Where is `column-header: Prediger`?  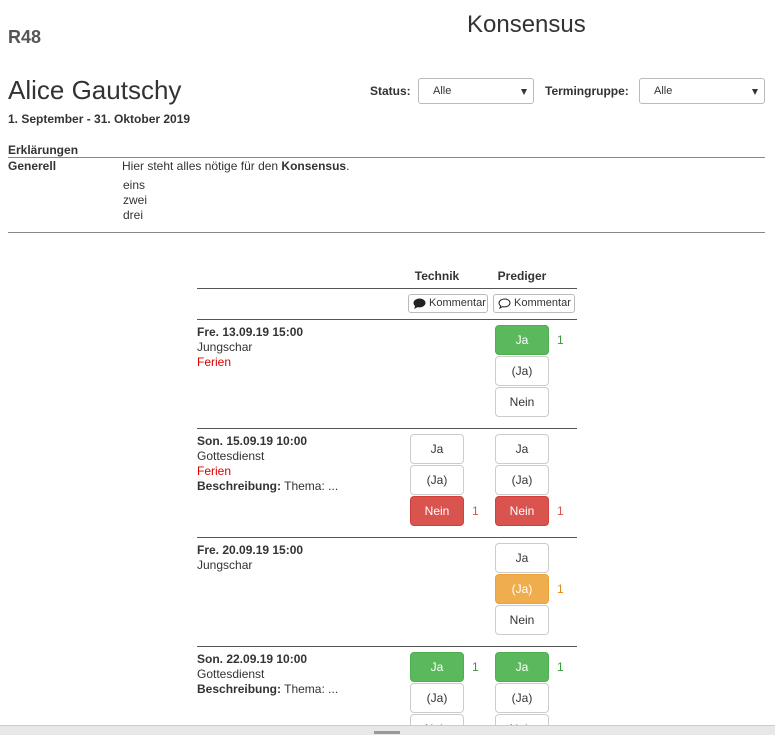
column-header: Prediger is located at coordinates (522, 276).